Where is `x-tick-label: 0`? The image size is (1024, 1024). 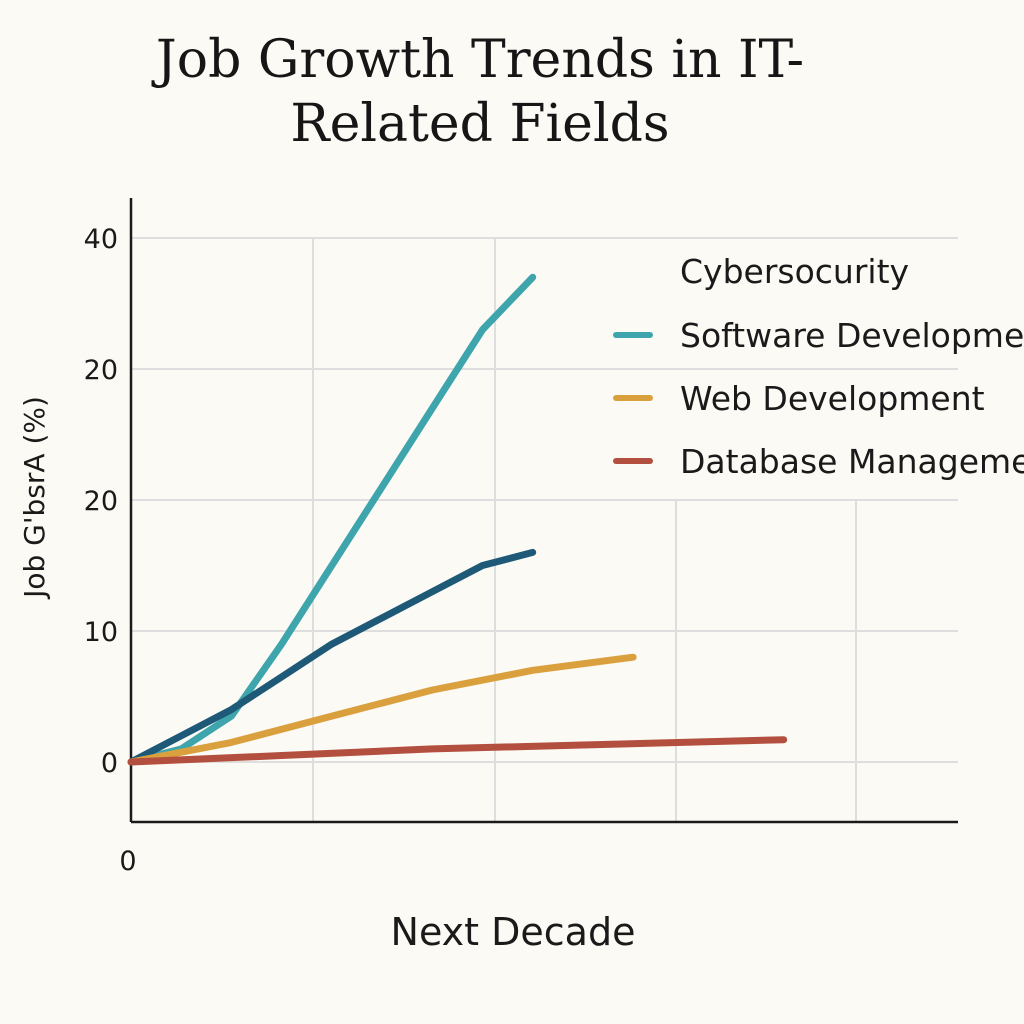
x-tick-label: 0 is located at coordinates (127, 861).